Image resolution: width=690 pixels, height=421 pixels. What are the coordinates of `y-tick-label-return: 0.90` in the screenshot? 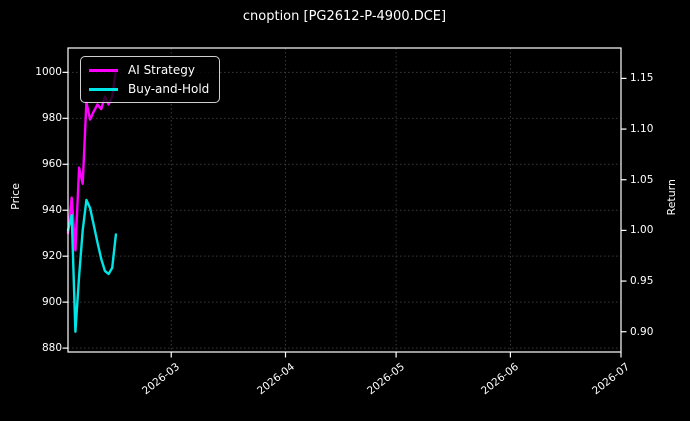 It's located at (642, 331).